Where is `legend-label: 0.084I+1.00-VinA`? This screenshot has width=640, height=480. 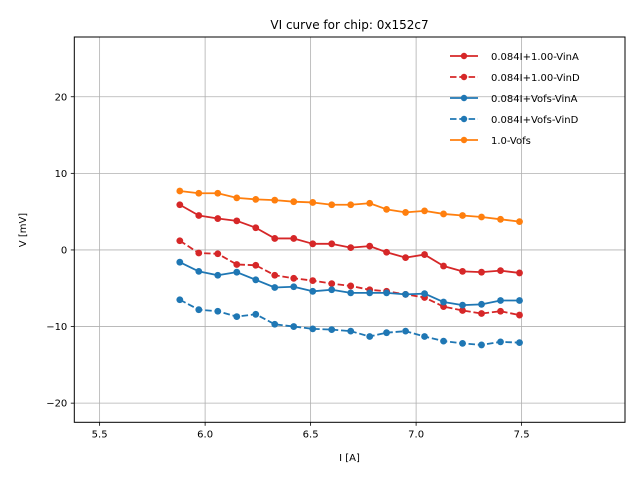
legend-label: 0.084I+1.00-VinA is located at coordinates (535, 57).